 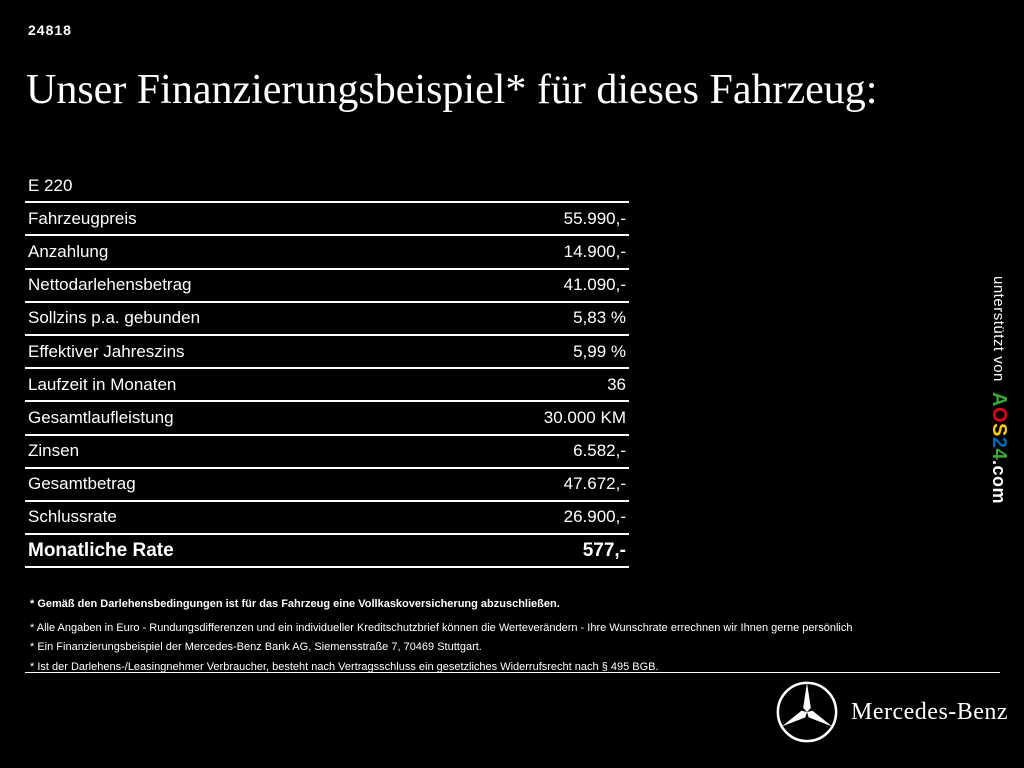 I want to click on row-value: 55.990,-, so click(x=594, y=218).